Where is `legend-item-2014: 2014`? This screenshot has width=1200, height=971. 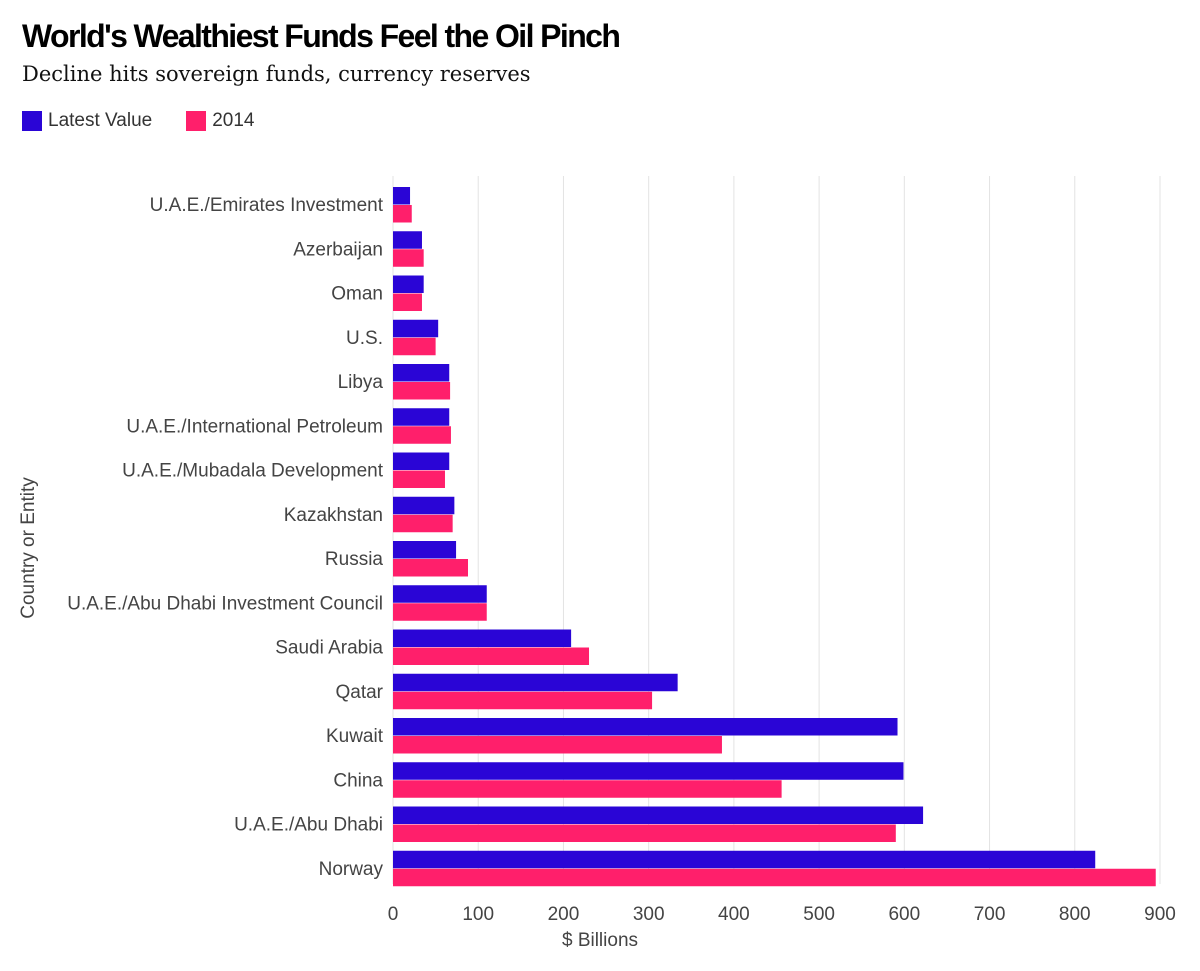 legend-item-2014: 2014 is located at coordinates (220, 121).